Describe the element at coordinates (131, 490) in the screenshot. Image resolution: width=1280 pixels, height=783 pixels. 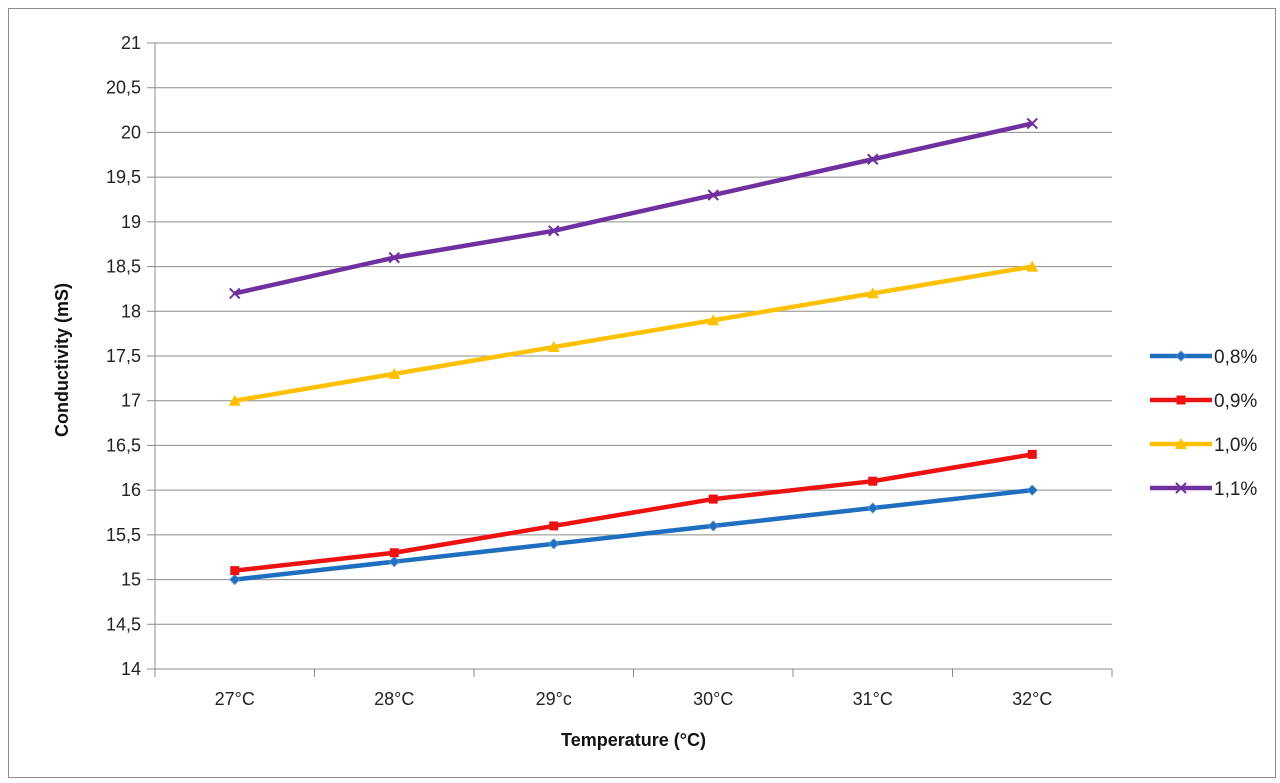
I see `y-tick-label: 16` at that location.